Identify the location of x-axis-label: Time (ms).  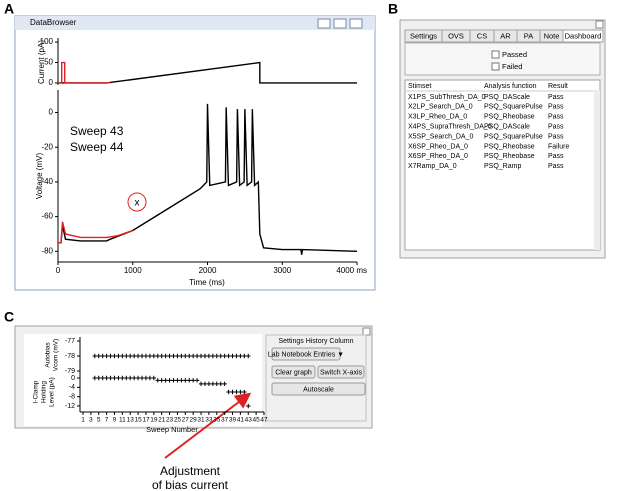
(207, 282).